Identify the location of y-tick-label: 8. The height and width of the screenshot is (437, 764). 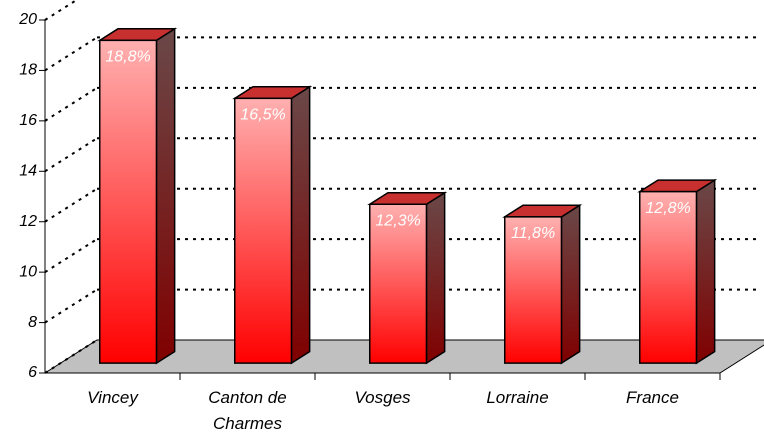
(32, 322).